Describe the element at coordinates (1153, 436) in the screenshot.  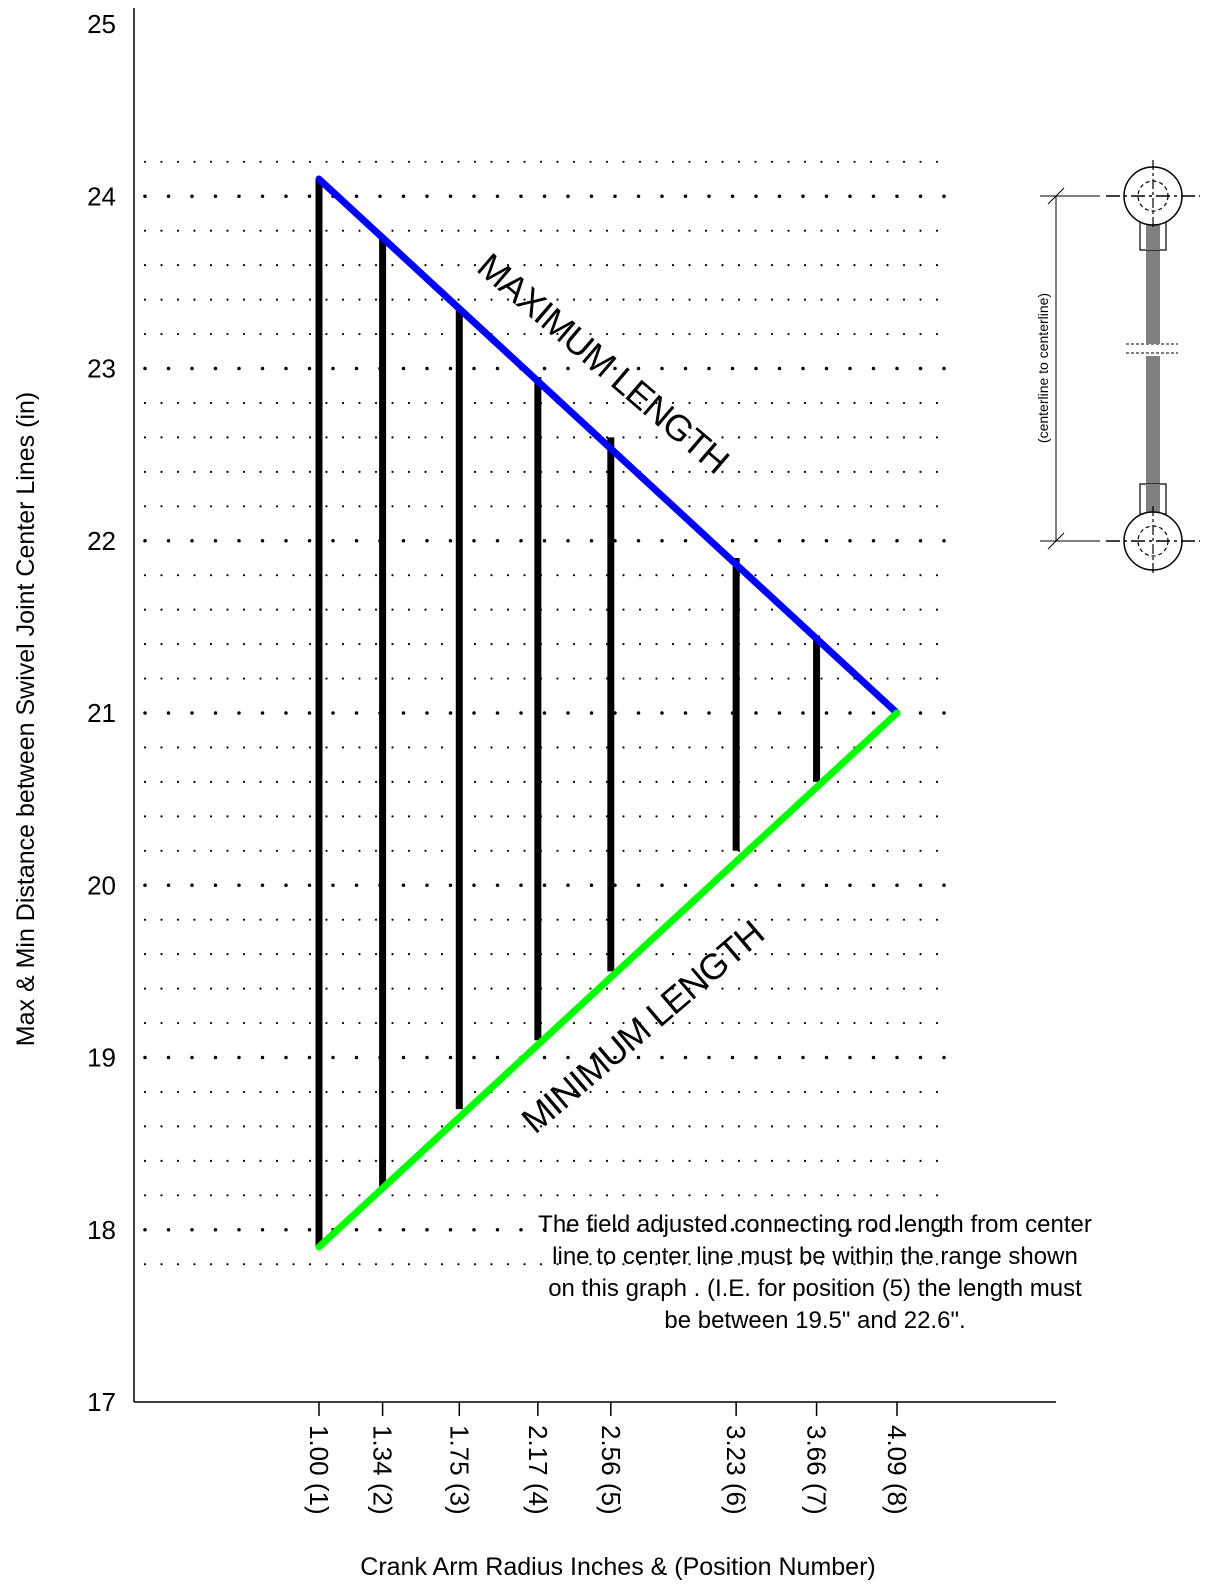
I see `rod-shaft-bottom` at that location.